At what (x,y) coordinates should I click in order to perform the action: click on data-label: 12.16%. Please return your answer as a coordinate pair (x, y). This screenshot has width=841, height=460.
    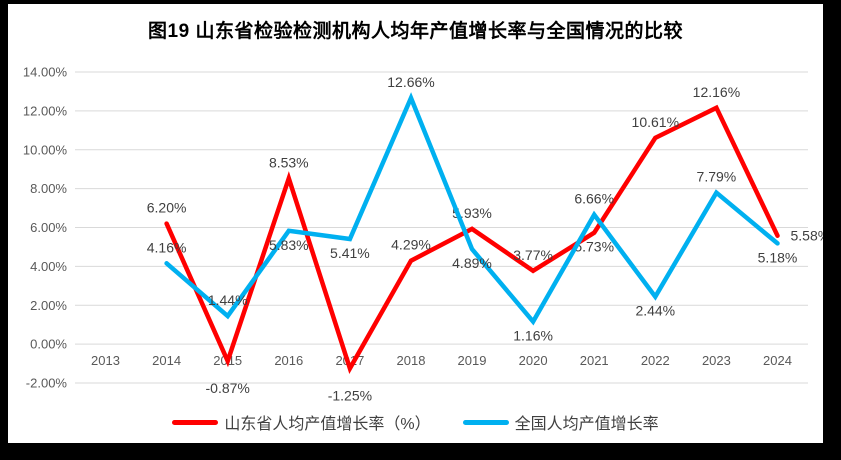
    Looking at the image, I should click on (716, 92).